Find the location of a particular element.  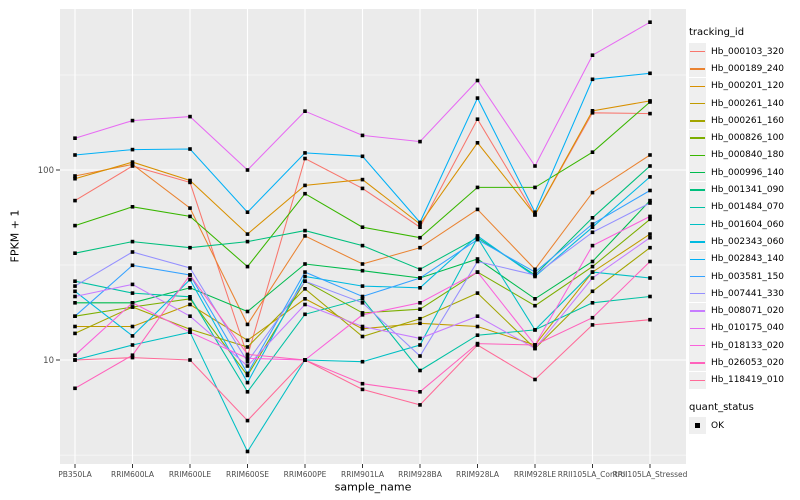

legend-item: Hb_018133_020 is located at coordinates (744, 346).